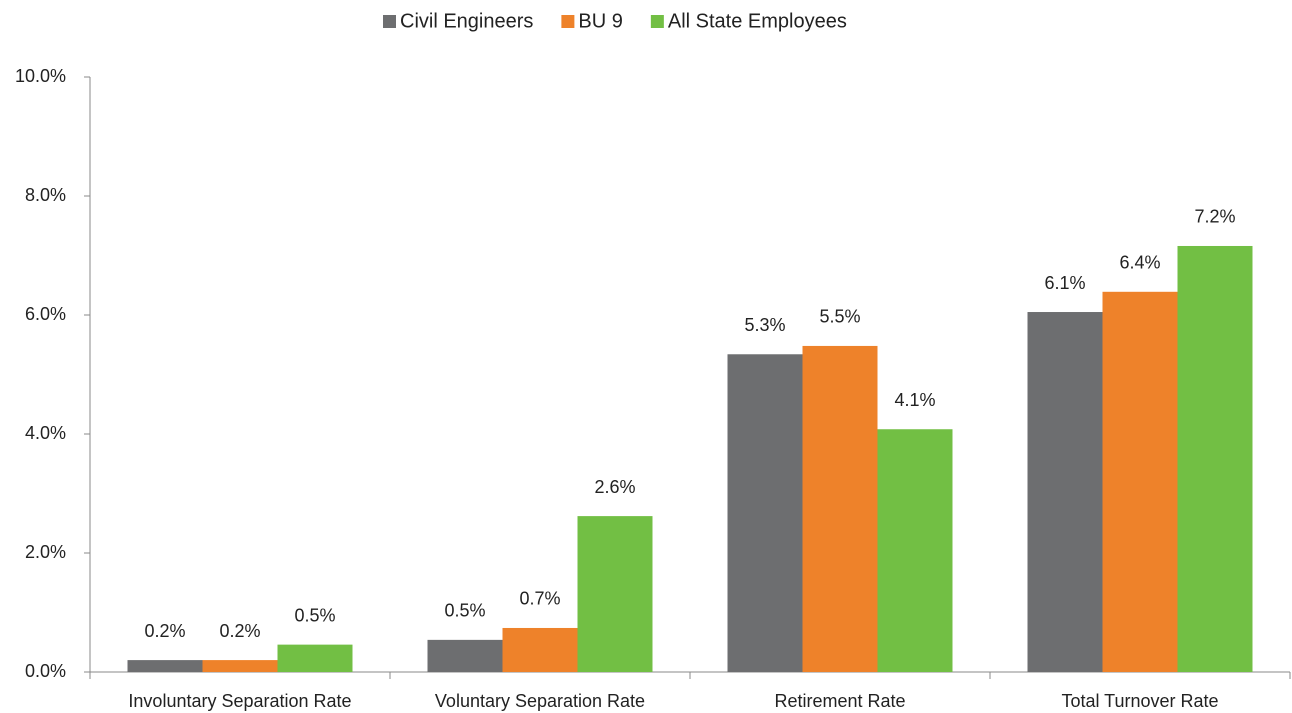 This screenshot has height=713, width=1292. I want to click on legend-label: BU 9, so click(600, 21).